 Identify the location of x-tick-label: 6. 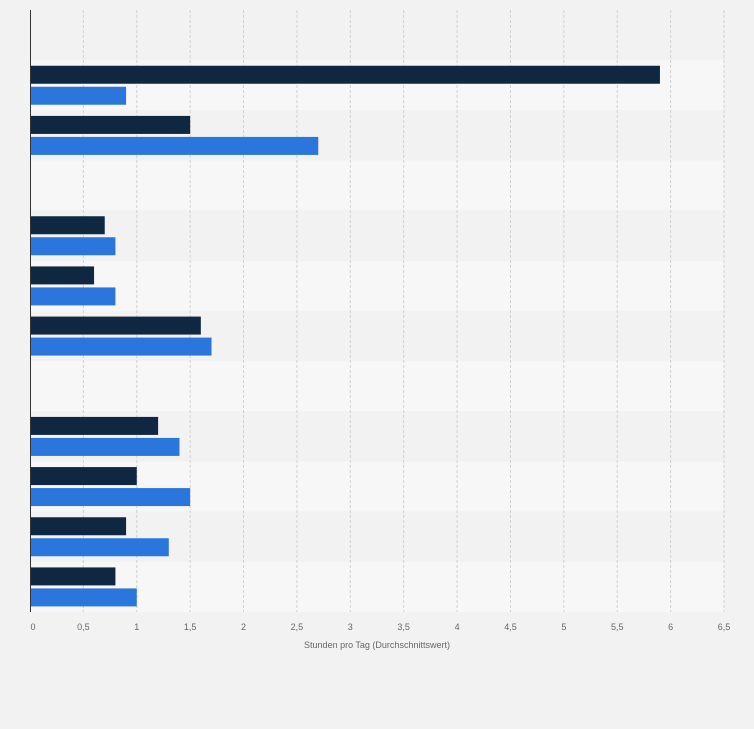
(670, 627).